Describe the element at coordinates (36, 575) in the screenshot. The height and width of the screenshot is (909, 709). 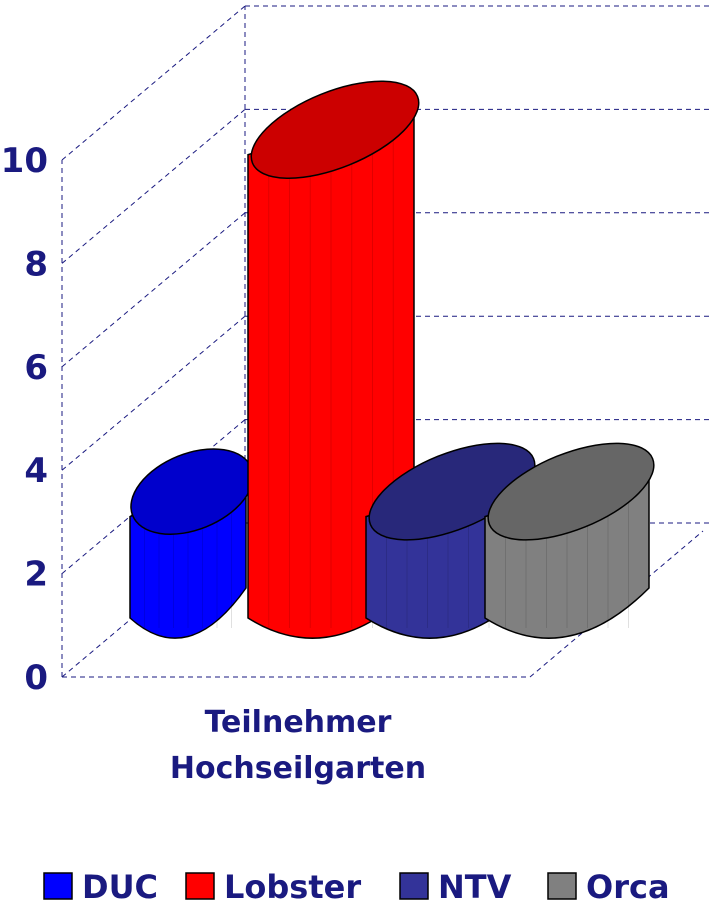
I see `y-tick-label: 2` at that location.